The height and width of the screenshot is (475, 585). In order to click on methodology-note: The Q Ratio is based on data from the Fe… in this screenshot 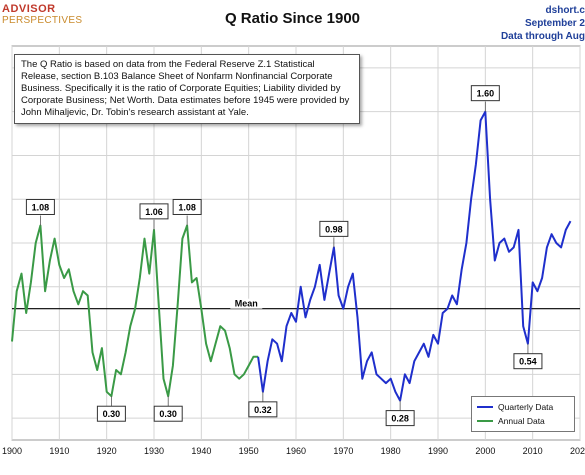, I will do `click(187, 89)`.